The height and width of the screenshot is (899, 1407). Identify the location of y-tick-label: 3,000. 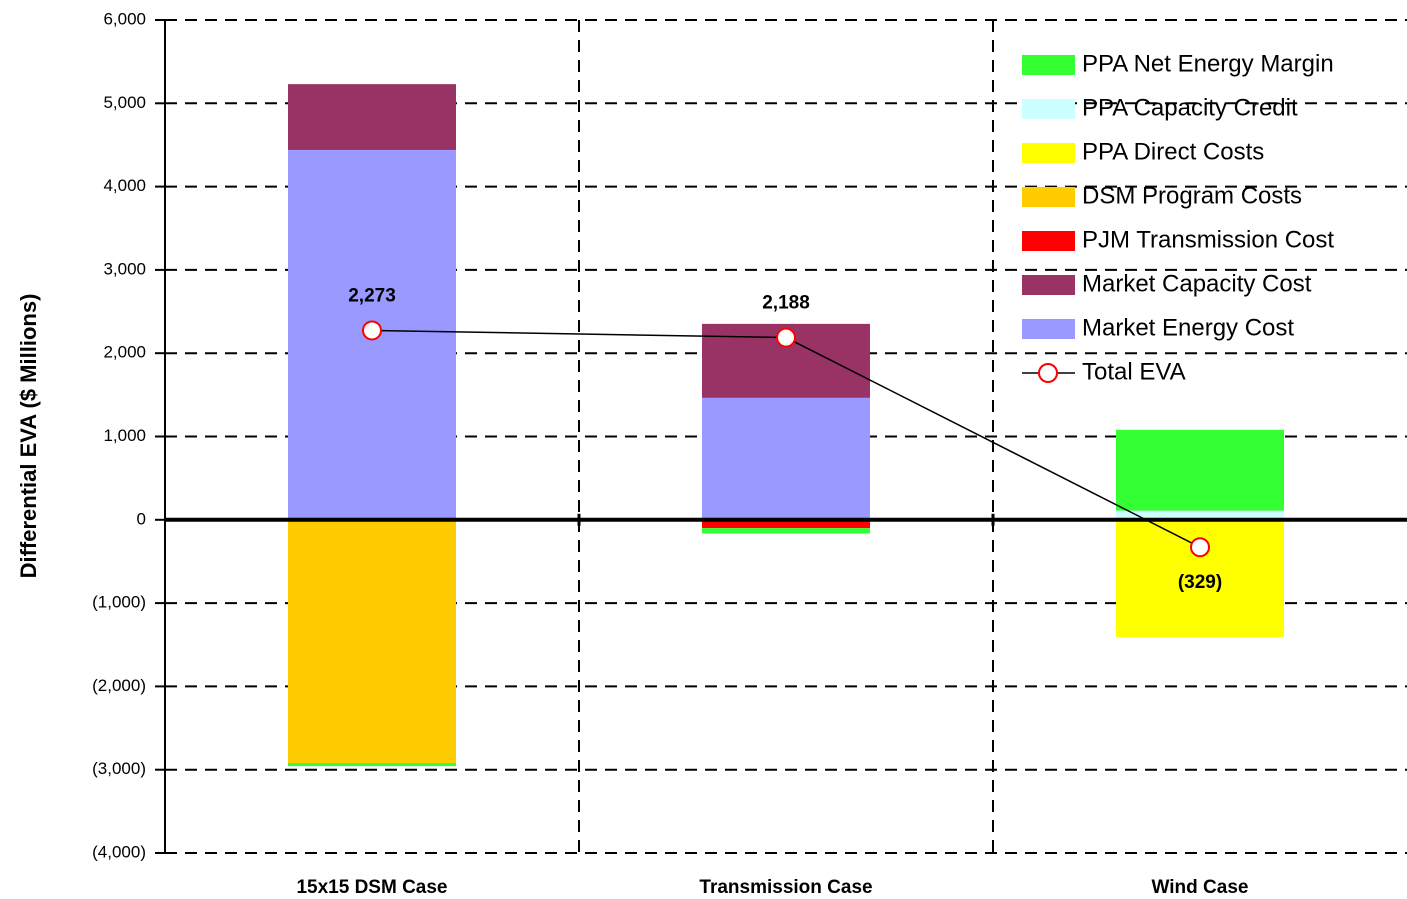
(124, 268).